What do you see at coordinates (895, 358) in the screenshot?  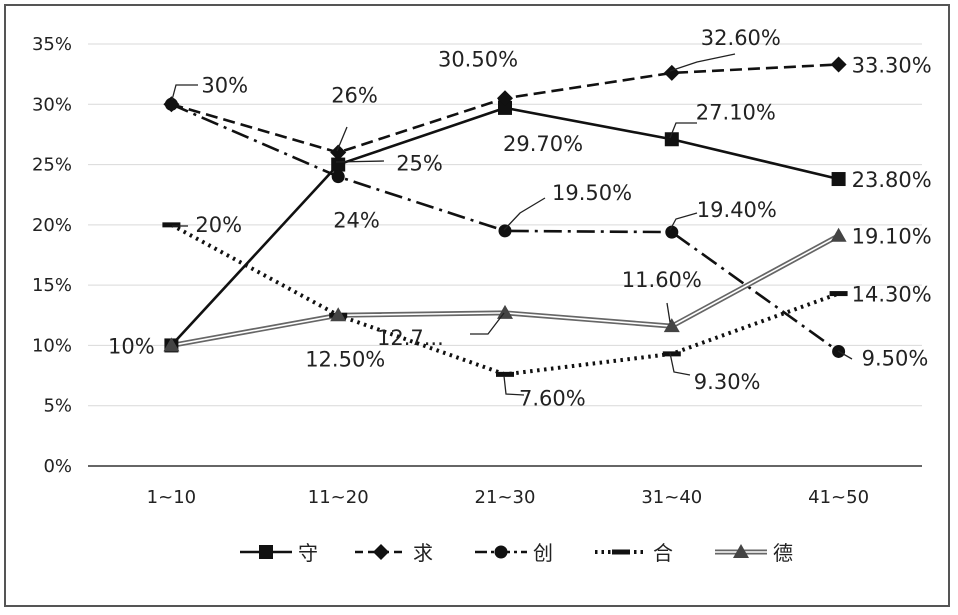 I see `data-label: 9.50%` at bounding box center [895, 358].